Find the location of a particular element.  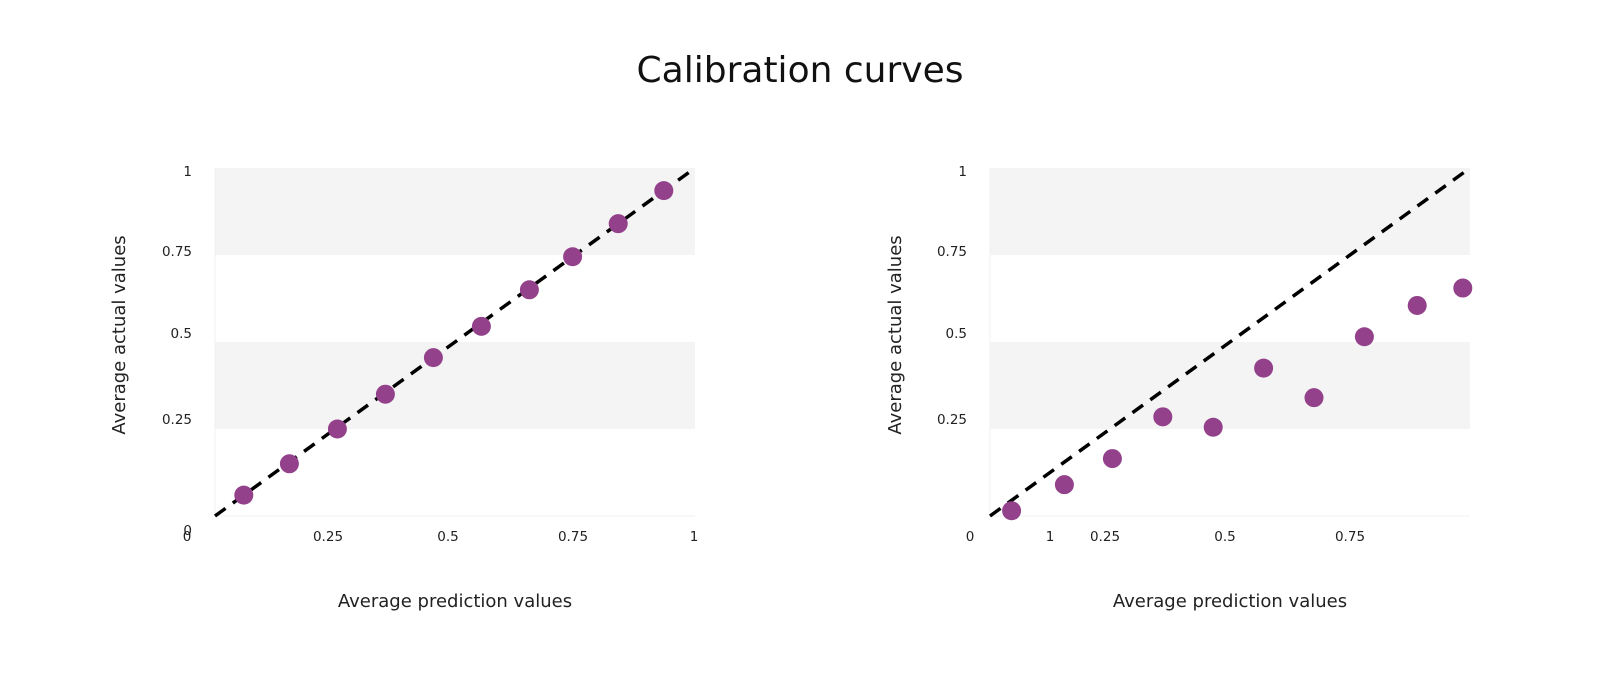

y-tick-label: 0 is located at coordinates (187, 531).